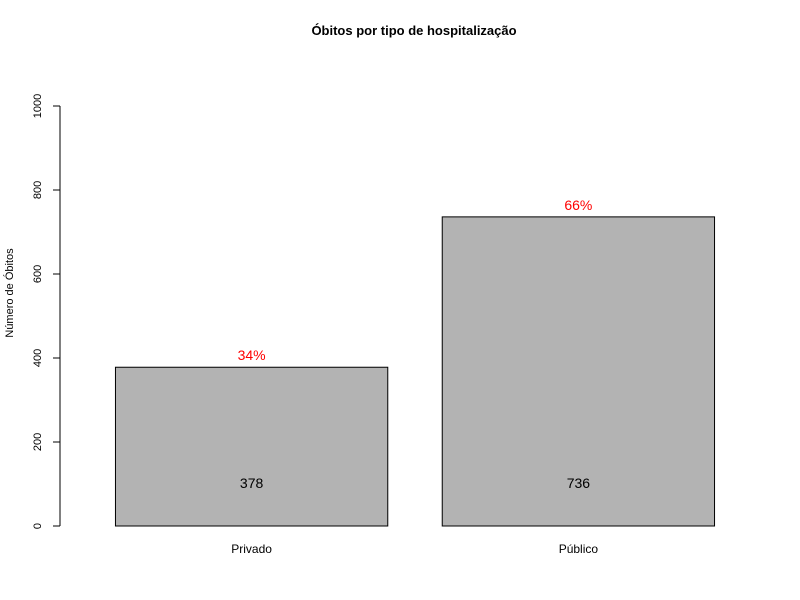 The image size is (800, 600). Describe the element at coordinates (38, 274) in the screenshot. I see `y-tick-label: 600` at that location.